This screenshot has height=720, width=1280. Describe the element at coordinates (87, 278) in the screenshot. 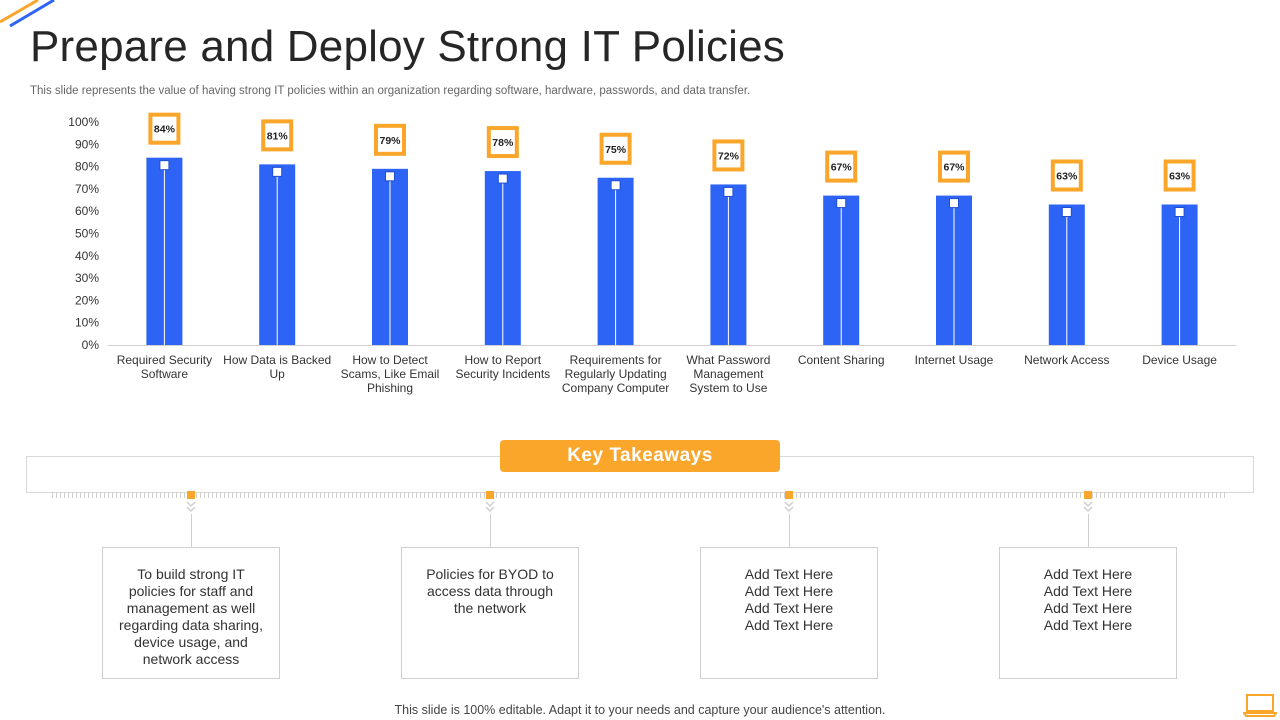

I see `y-tick-label: 30%` at that location.